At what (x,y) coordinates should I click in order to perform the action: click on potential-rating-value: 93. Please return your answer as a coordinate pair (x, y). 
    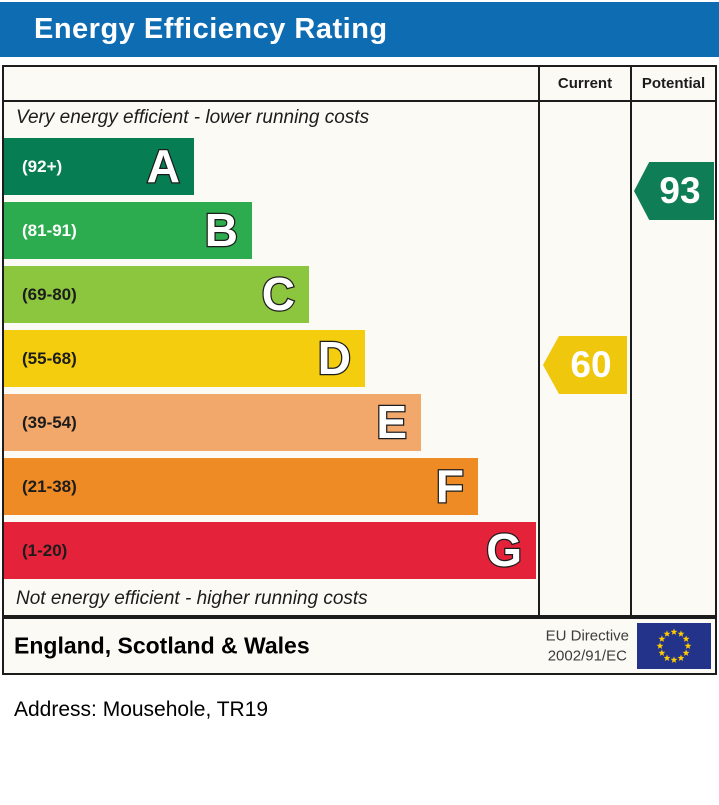
    Looking at the image, I should click on (680, 190).